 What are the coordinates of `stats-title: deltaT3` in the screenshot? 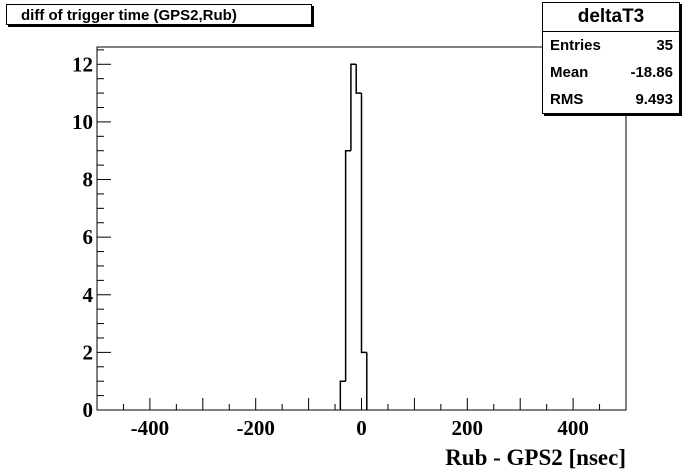 It's located at (611, 17).